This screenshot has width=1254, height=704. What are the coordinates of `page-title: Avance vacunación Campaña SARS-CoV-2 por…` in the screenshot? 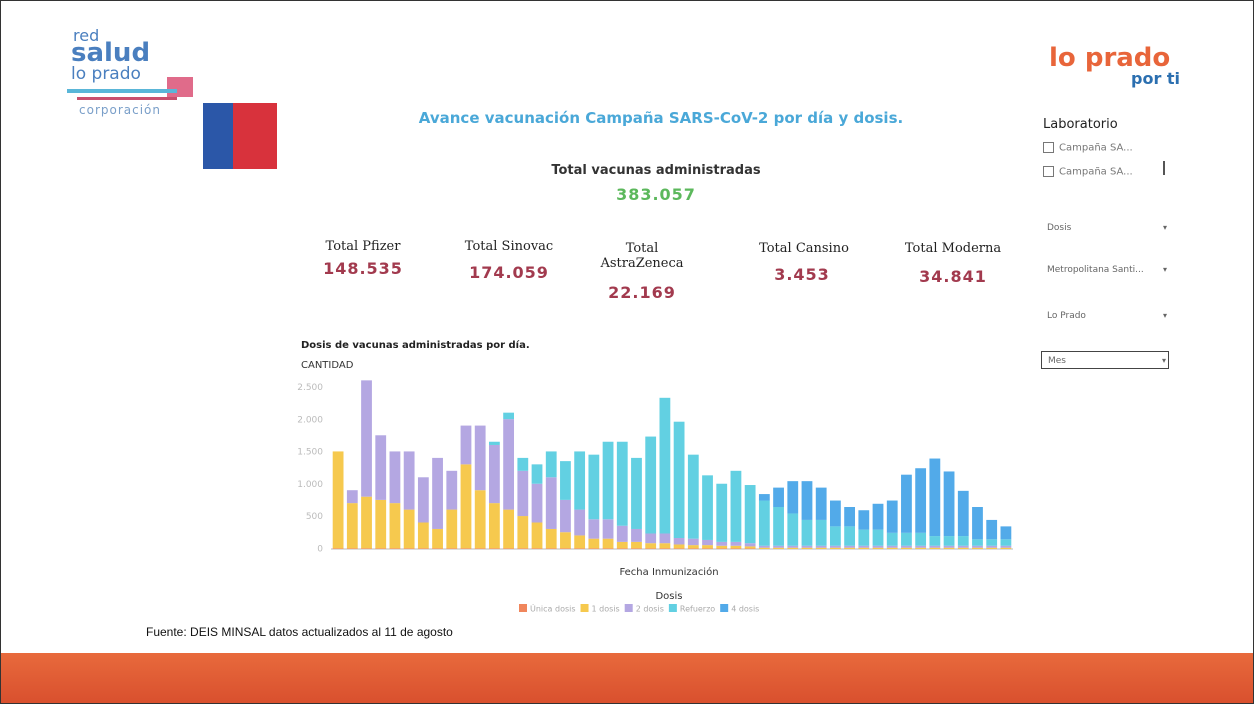 It's located at (661, 118).